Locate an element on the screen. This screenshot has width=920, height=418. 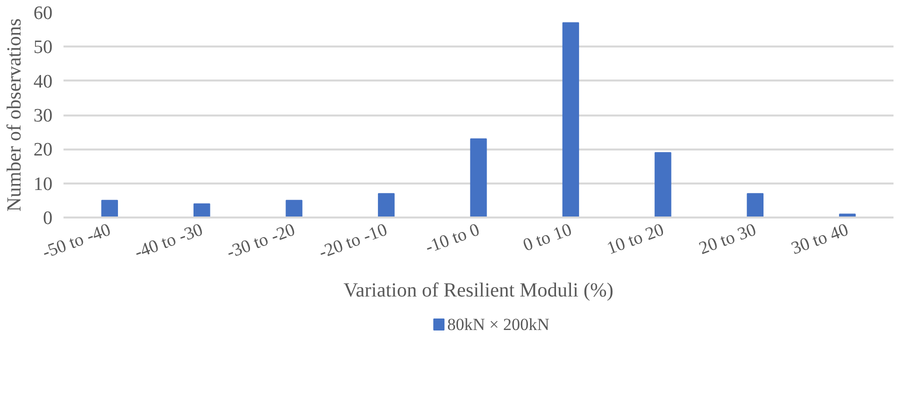
x-tick-label: -40 to -30 is located at coordinates (169, 240).